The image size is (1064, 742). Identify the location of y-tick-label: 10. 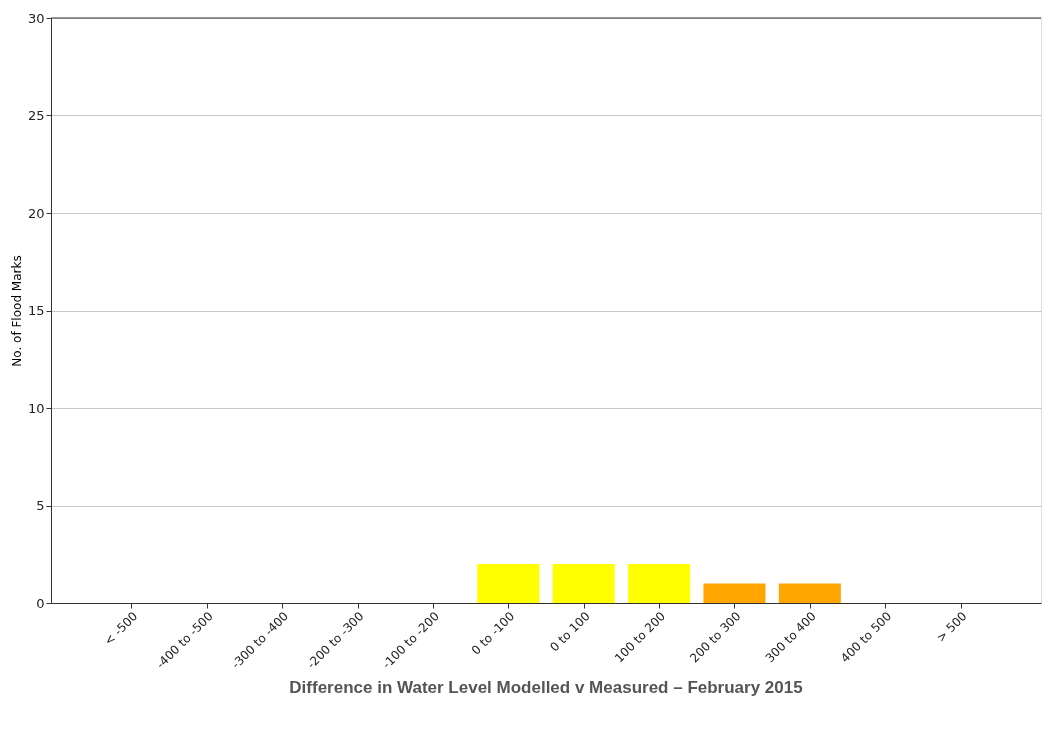
(36, 408).